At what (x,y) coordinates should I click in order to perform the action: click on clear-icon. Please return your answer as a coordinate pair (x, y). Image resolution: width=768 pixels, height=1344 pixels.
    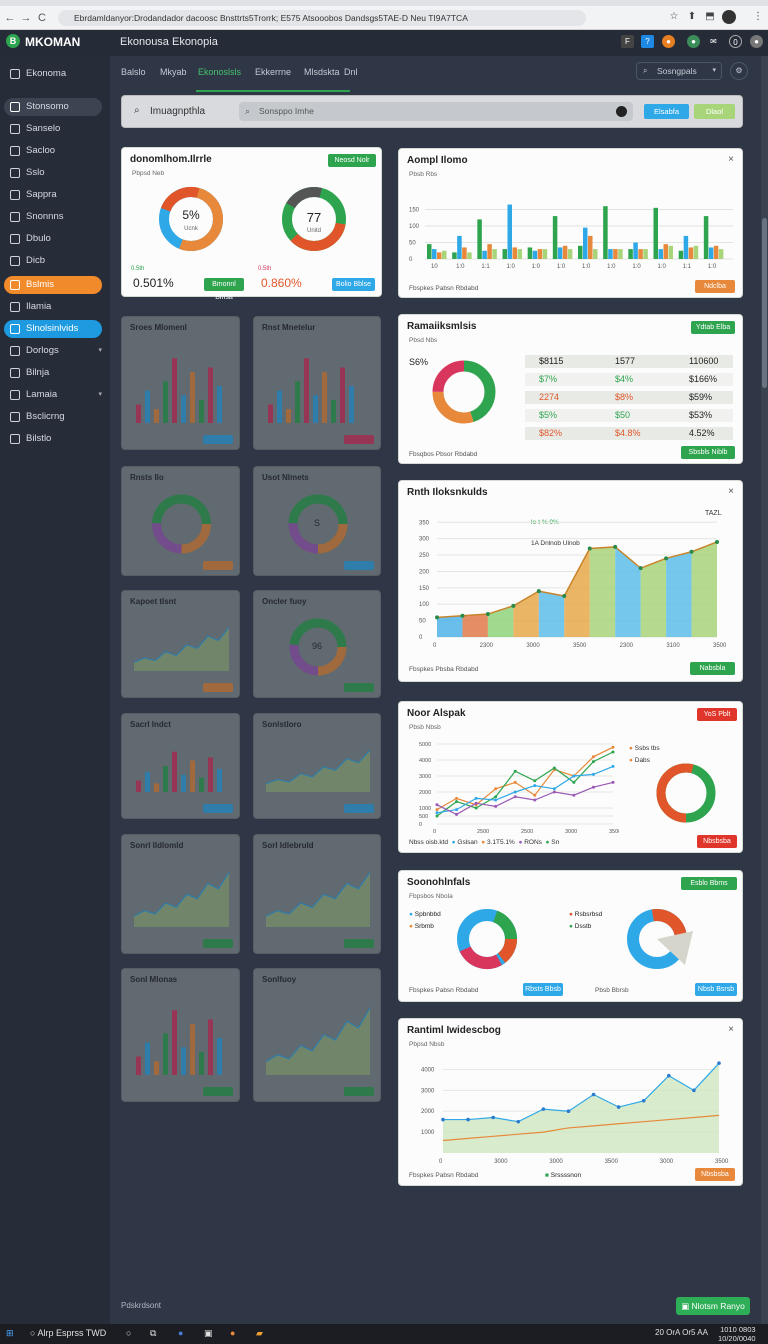
    Looking at the image, I should click on (621, 111).